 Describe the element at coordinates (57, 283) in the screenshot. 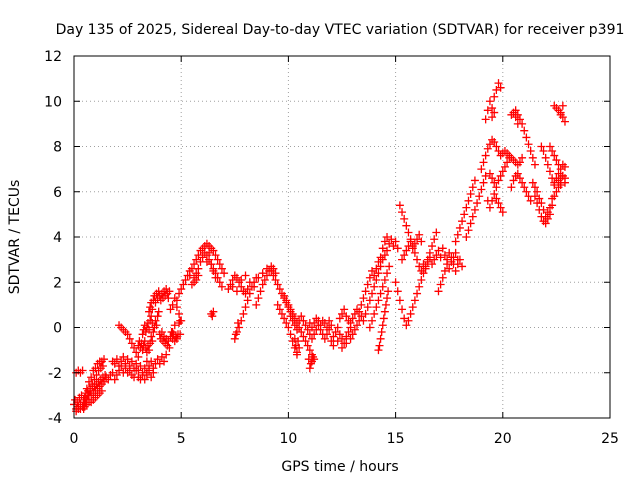

I see `y-tick-label: 2` at that location.